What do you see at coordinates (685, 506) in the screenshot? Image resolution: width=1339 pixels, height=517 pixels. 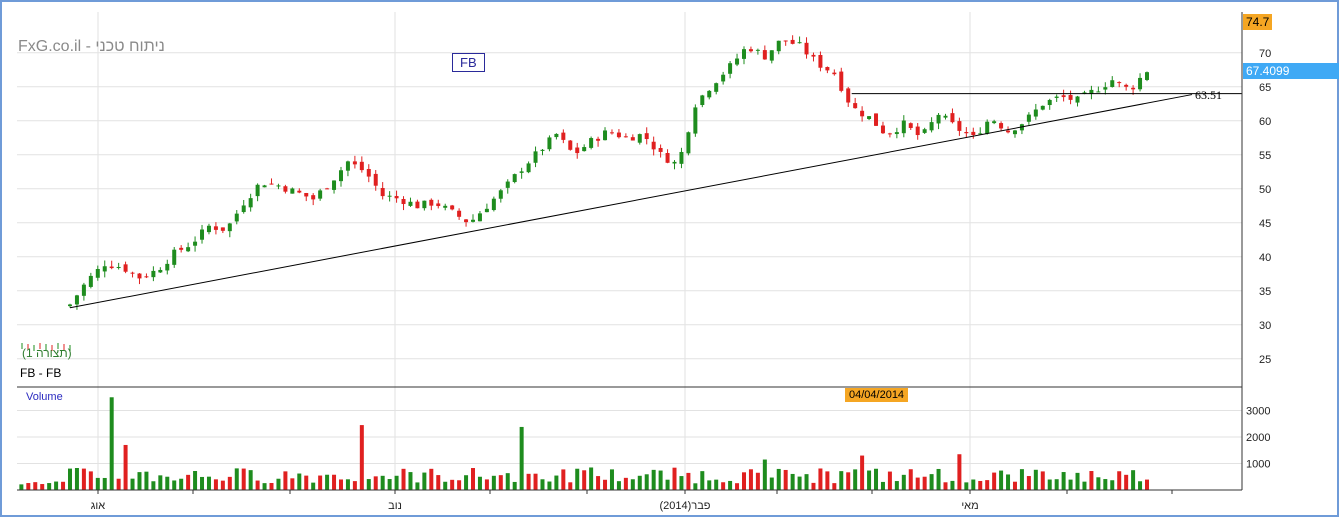 I see `x-tick-label: פבר(2014)` at bounding box center [685, 506].